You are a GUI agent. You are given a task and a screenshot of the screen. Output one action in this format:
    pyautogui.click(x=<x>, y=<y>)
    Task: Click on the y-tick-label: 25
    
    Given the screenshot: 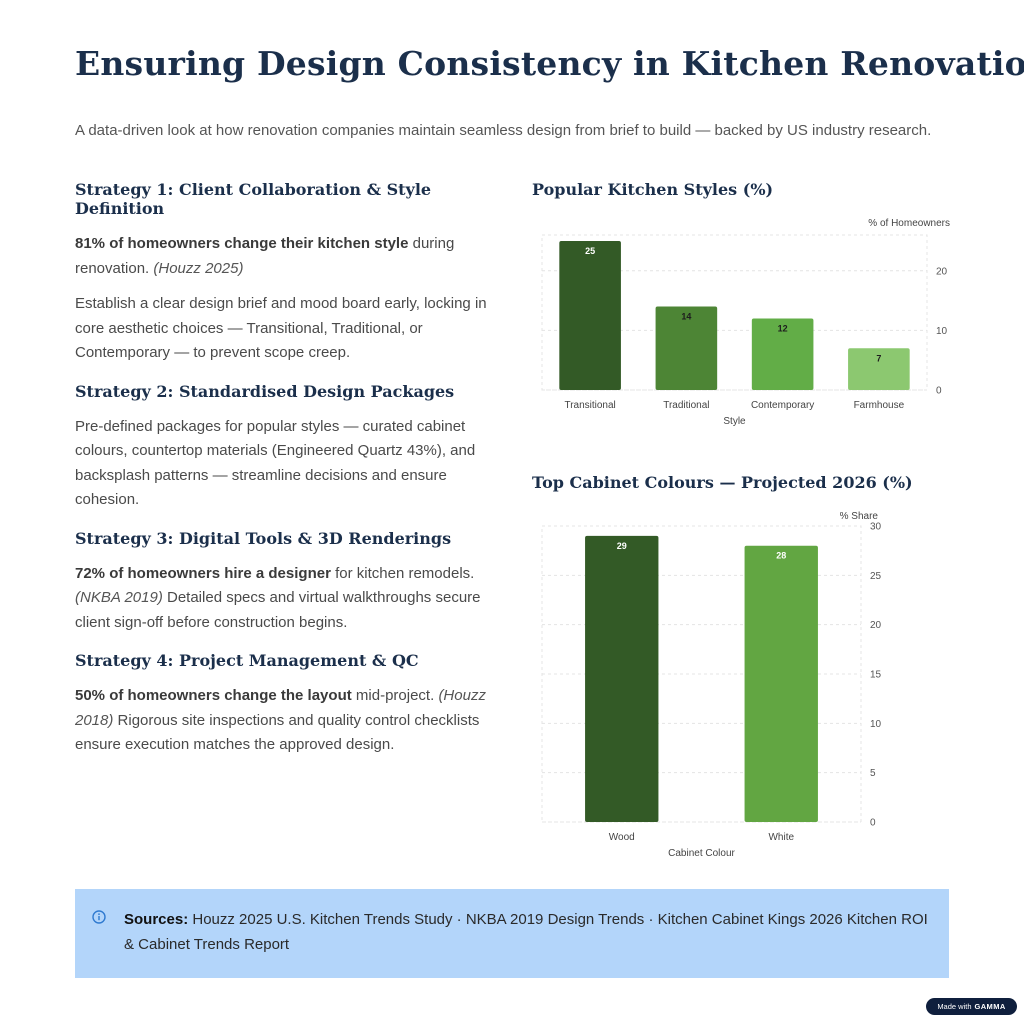 What is the action you would take?
    pyautogui.click(x=876, y=576)
    